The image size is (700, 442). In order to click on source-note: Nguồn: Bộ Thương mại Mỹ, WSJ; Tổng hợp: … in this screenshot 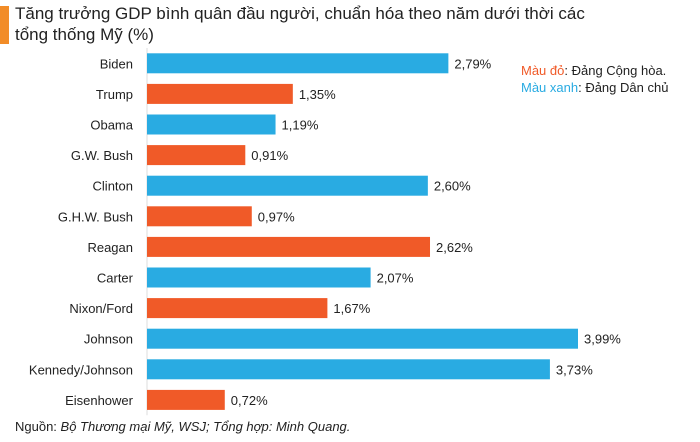, I will do `click(182, 426)`.